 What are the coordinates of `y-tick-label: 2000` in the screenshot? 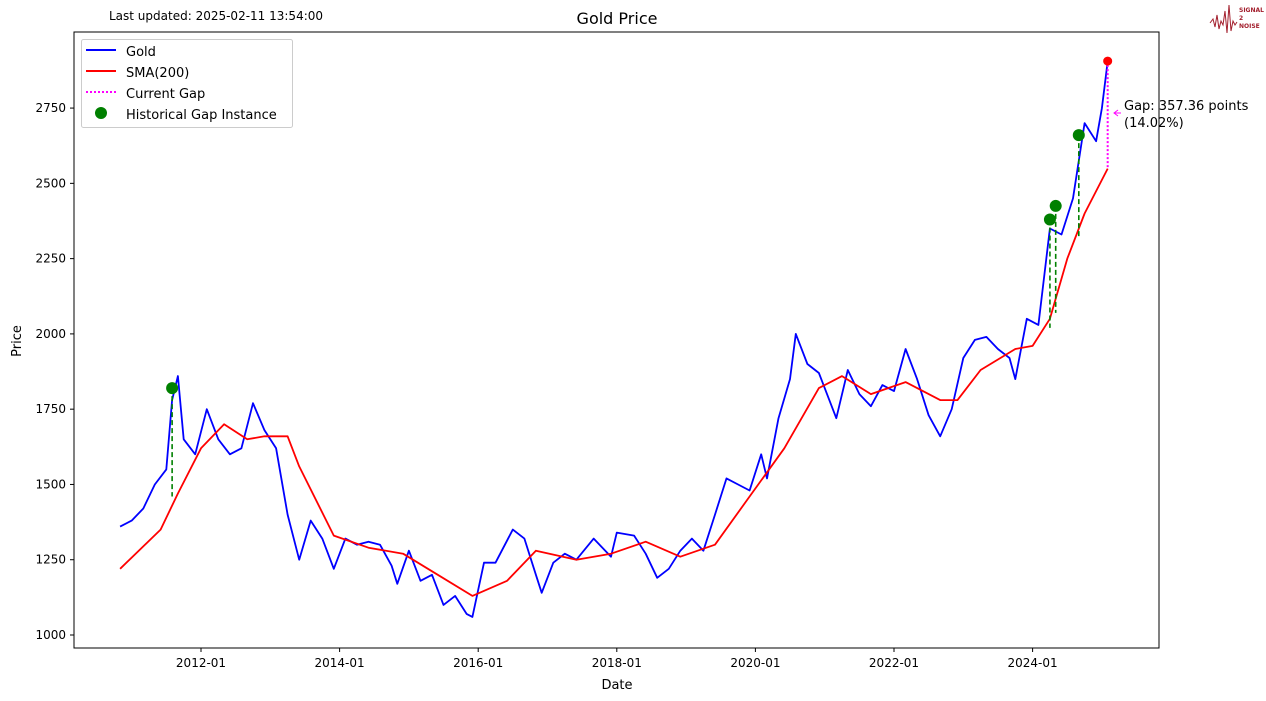 It's located at (50, 334).